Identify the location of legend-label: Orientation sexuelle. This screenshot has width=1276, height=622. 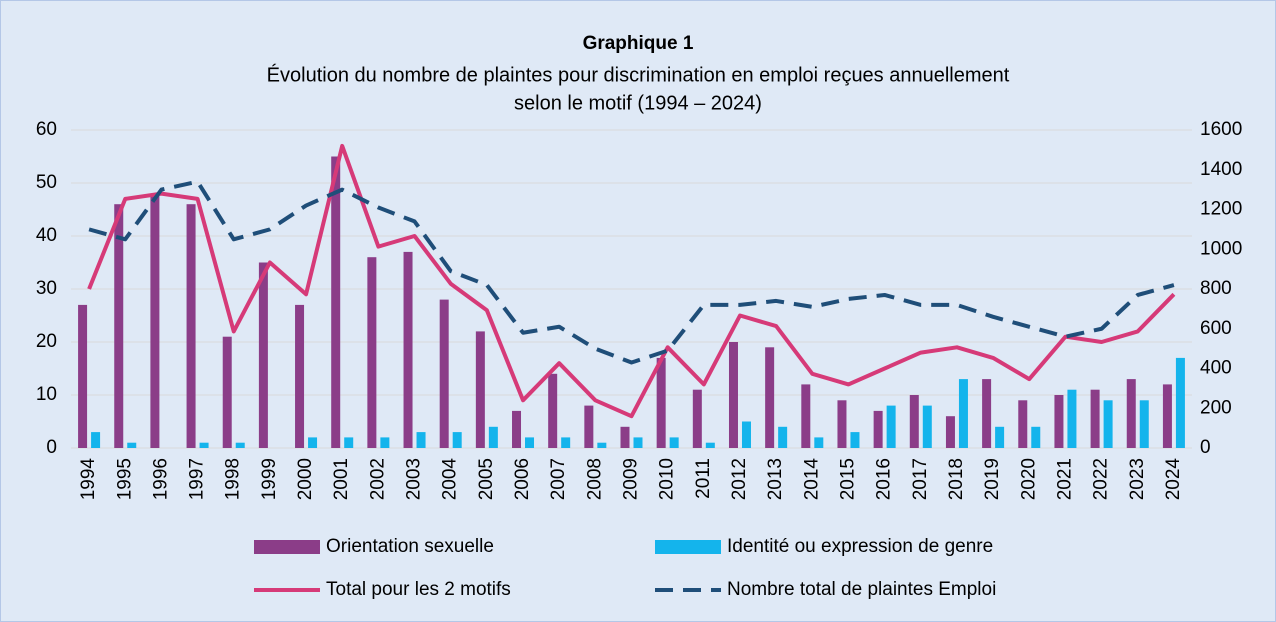
(410, 546).